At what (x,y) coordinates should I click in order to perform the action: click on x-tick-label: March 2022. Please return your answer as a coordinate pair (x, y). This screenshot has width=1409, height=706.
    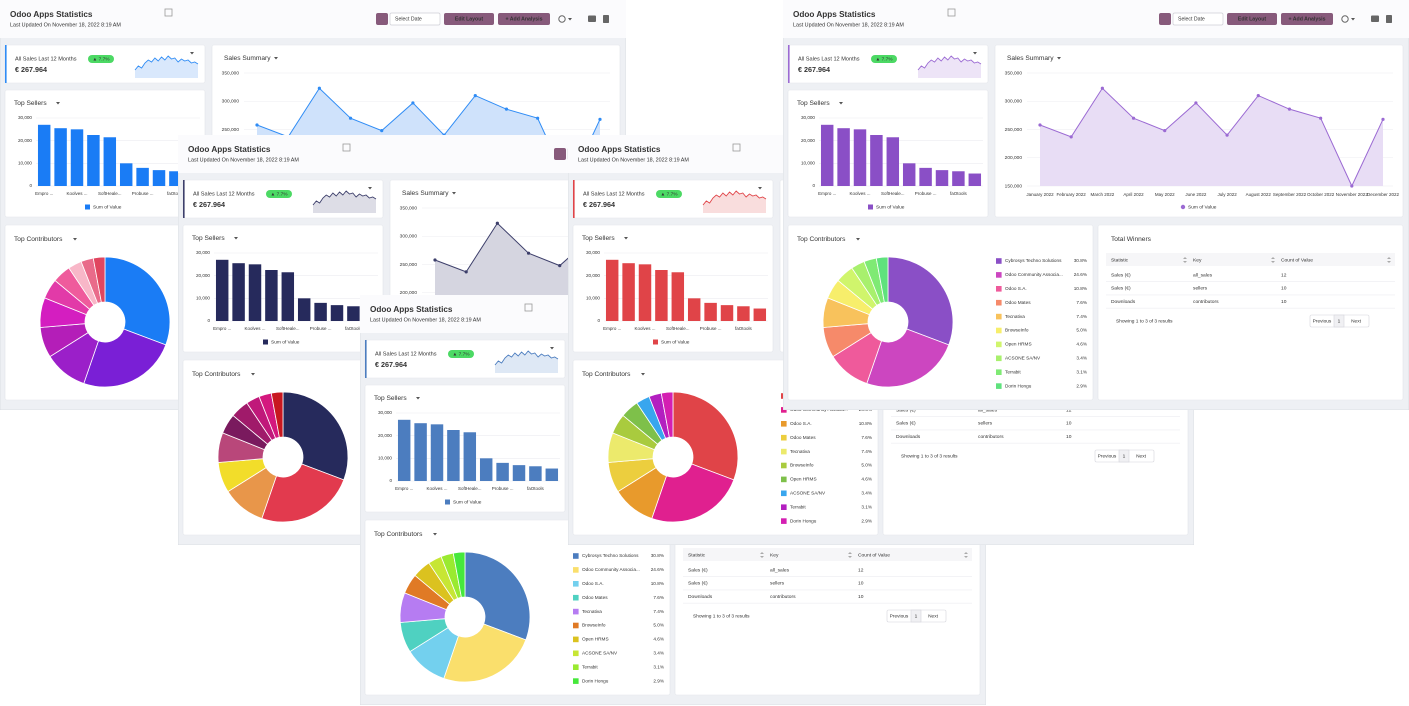
    Looking at the image, I should click on (1102, 194).